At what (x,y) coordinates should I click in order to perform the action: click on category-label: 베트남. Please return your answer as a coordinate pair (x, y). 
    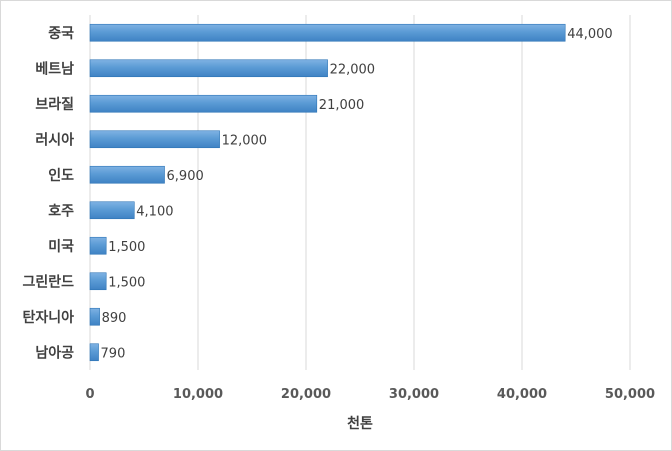
    Looking at the image, I should click on (54, 68).